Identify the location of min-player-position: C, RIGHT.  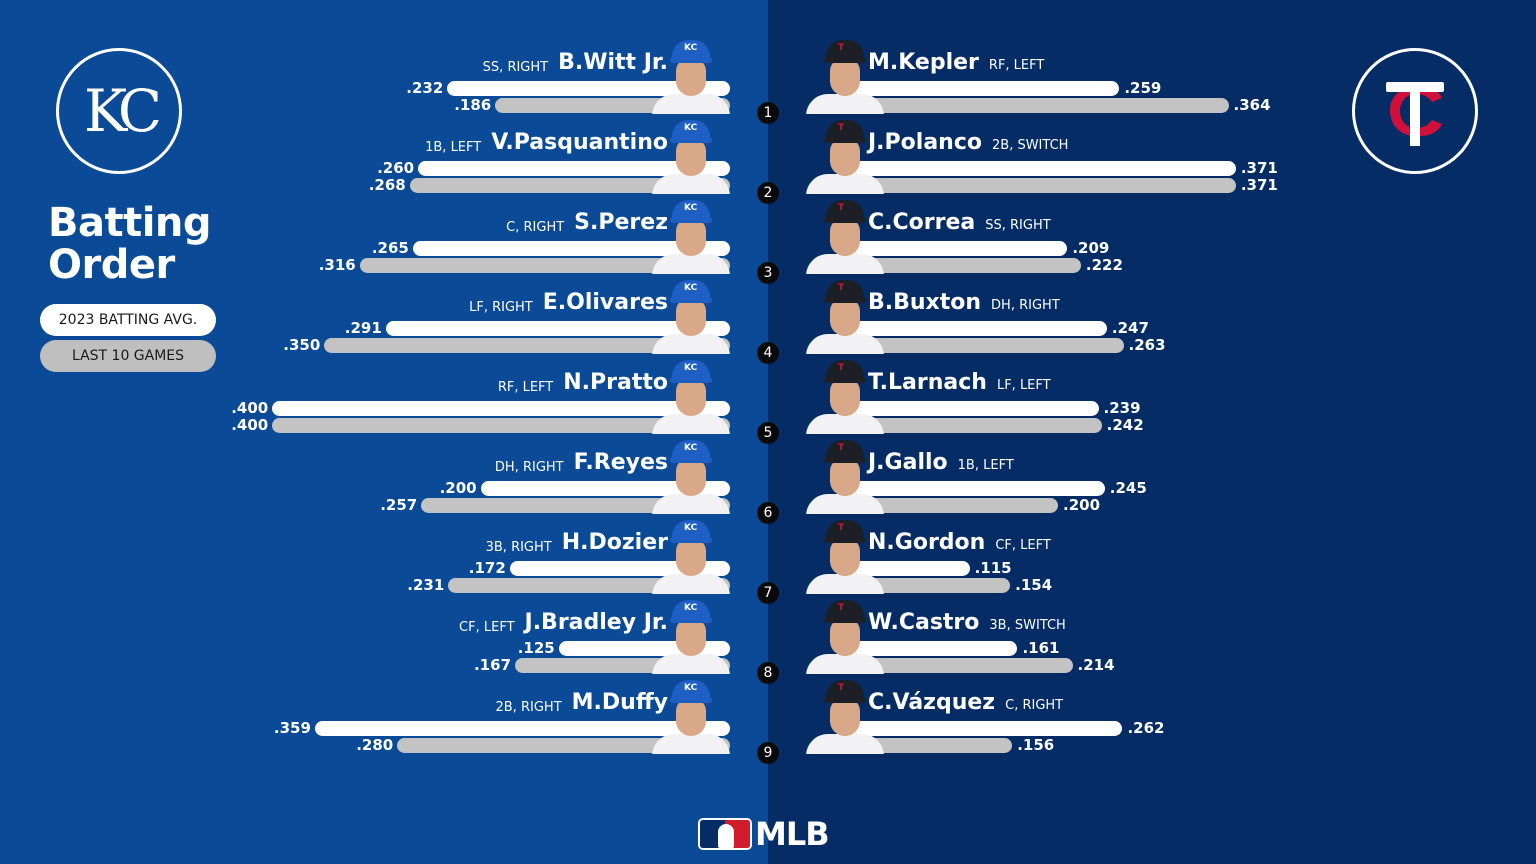
(1034, 705).